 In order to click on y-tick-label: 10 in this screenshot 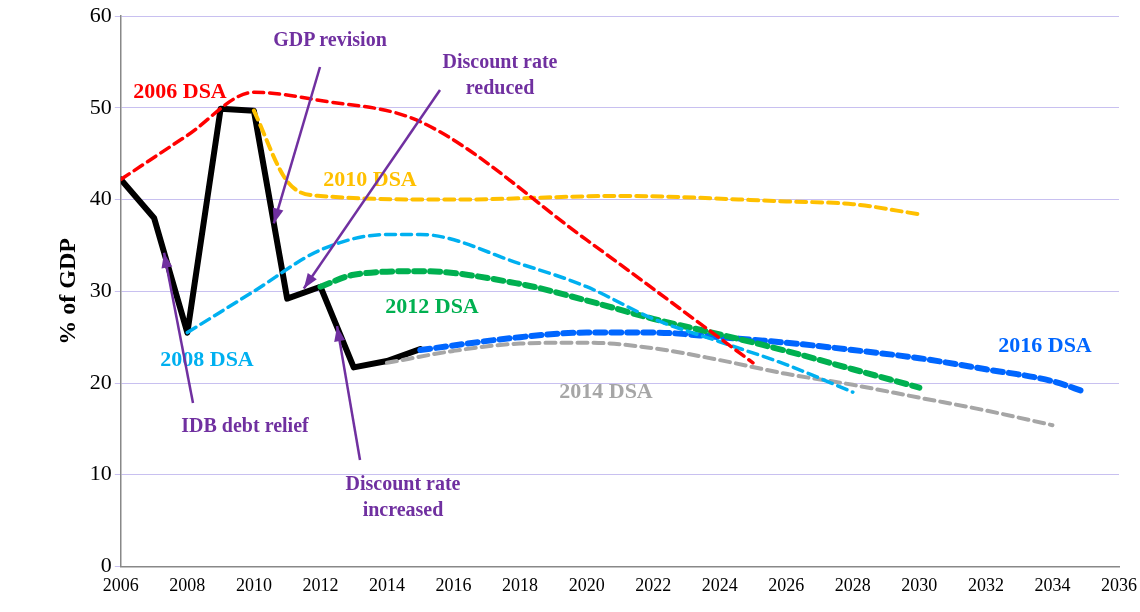, I will do `click(100, 473)`.